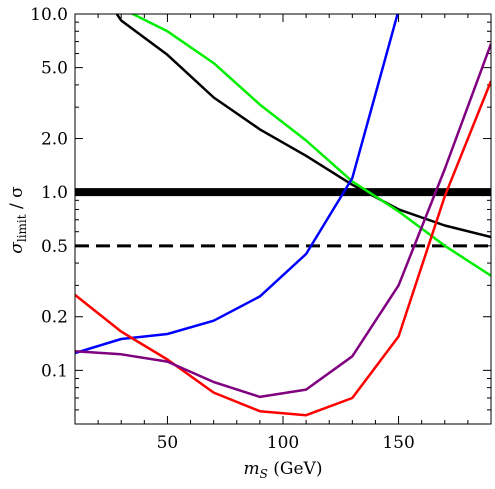 This screenshot has width=495, height=489. What do you see at coordinates (283, 443) in the screenshot?
I see `x-tick-label: 100` at bounding box center [283, 443].